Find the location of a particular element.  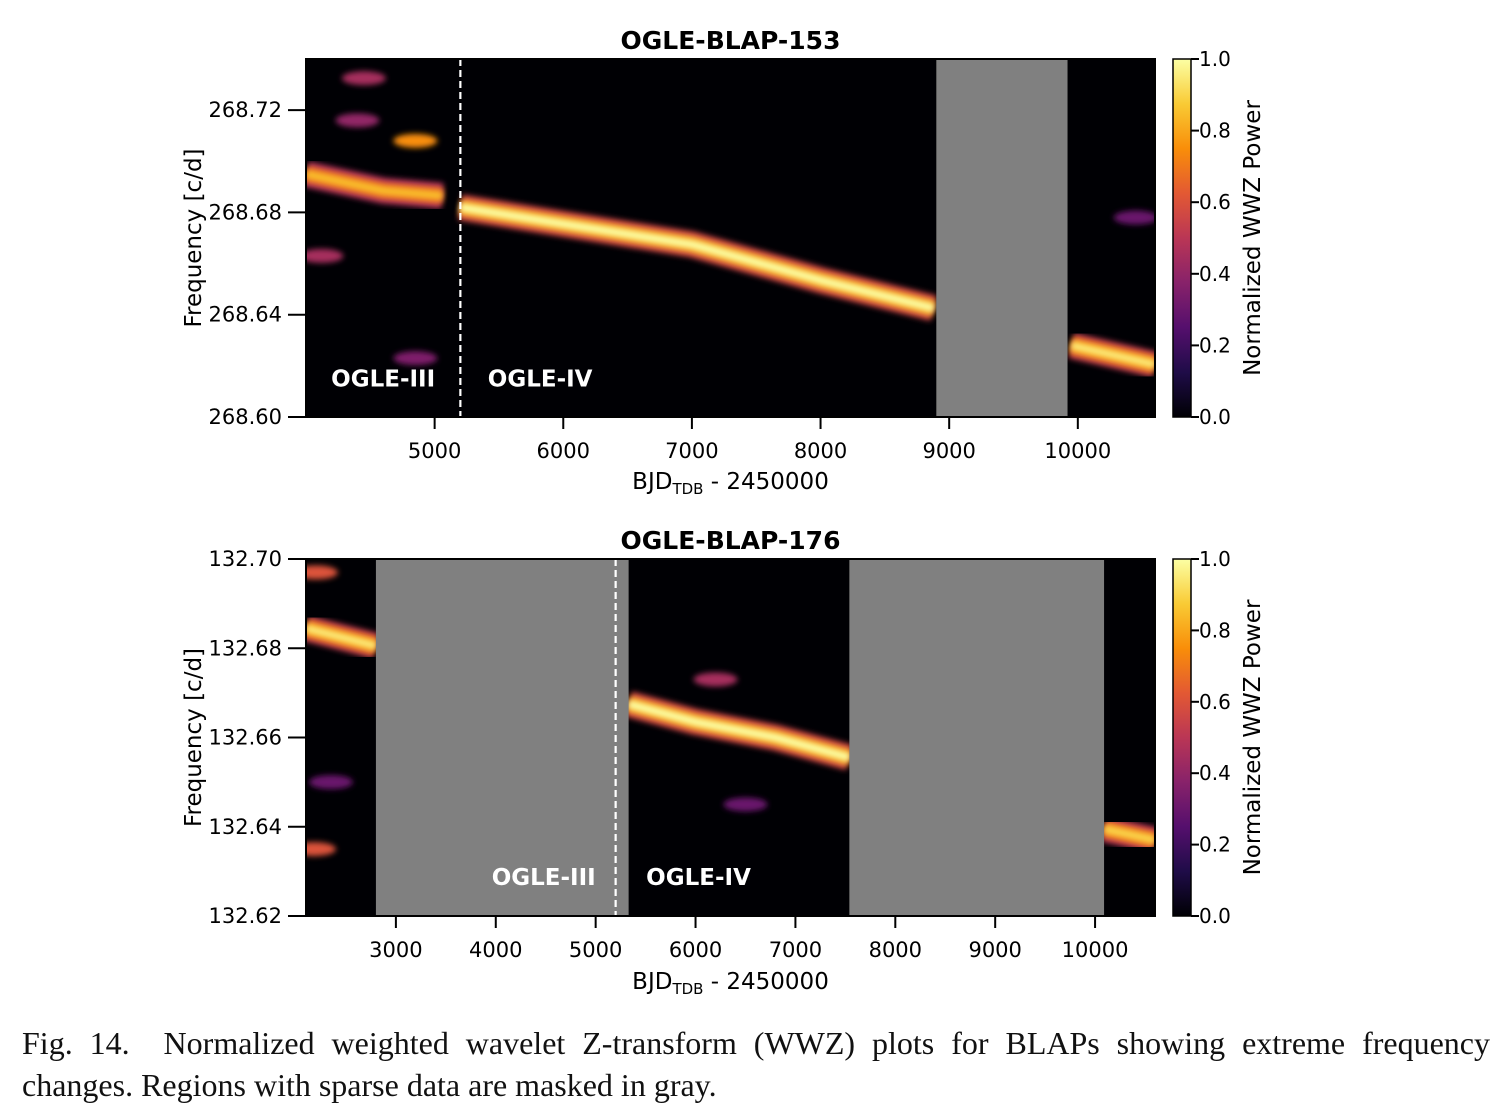

y-tick-label: 132.70 is located at coordinates (245, 559).